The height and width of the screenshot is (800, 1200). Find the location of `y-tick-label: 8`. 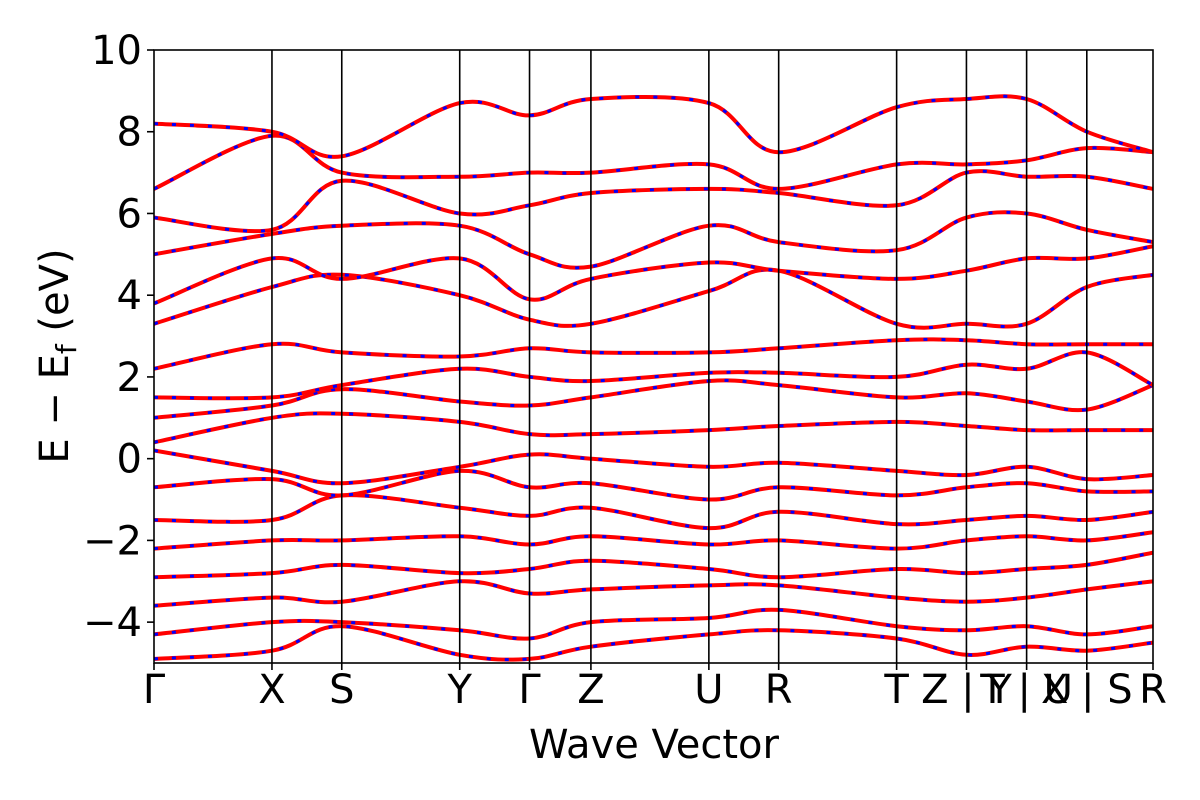

y-tick-label: 8 is located at coordinates (129, 133).